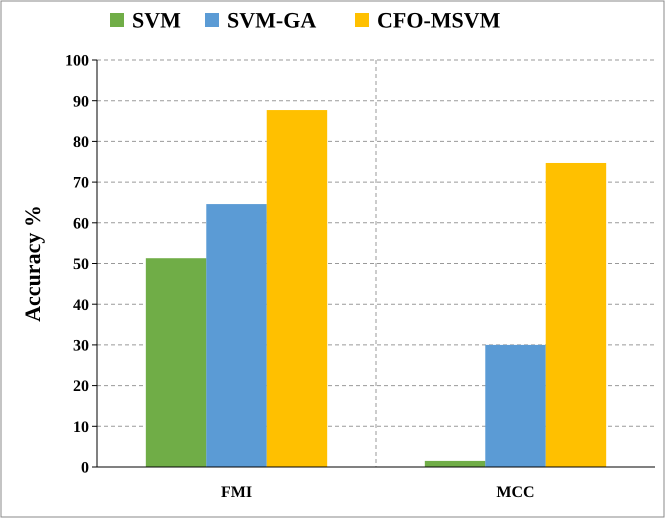  Describe the element at coordinates (32, 263) in the screenshot. I see `y-axis-title: Accuracy %` at that location.